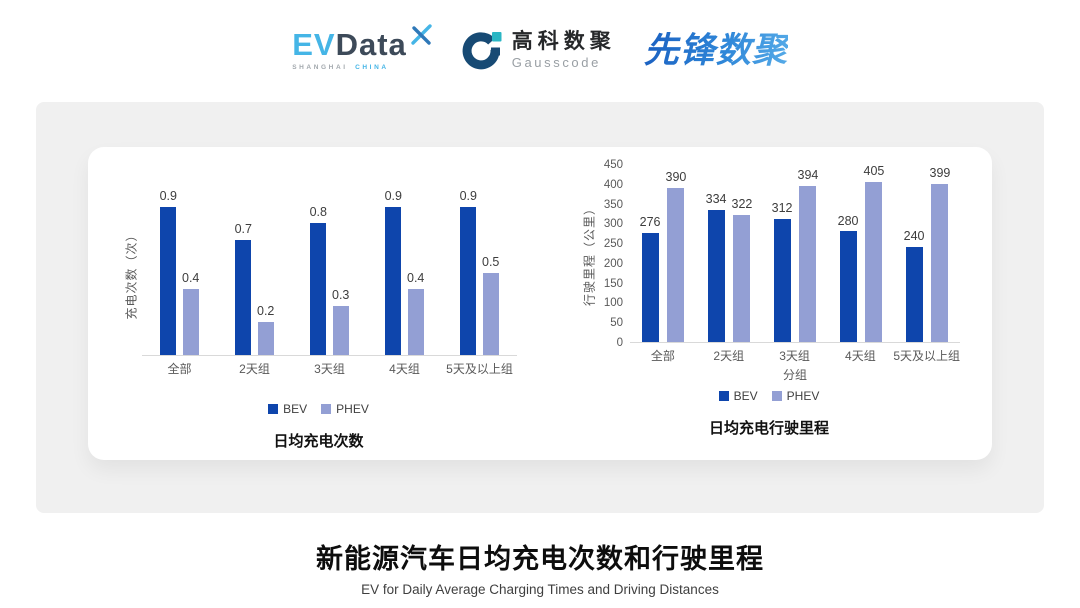  What do you see at coordinates (914, 236) in the screenshot?
I see `bar-value-label: 240` at bounding box center [914, 236].